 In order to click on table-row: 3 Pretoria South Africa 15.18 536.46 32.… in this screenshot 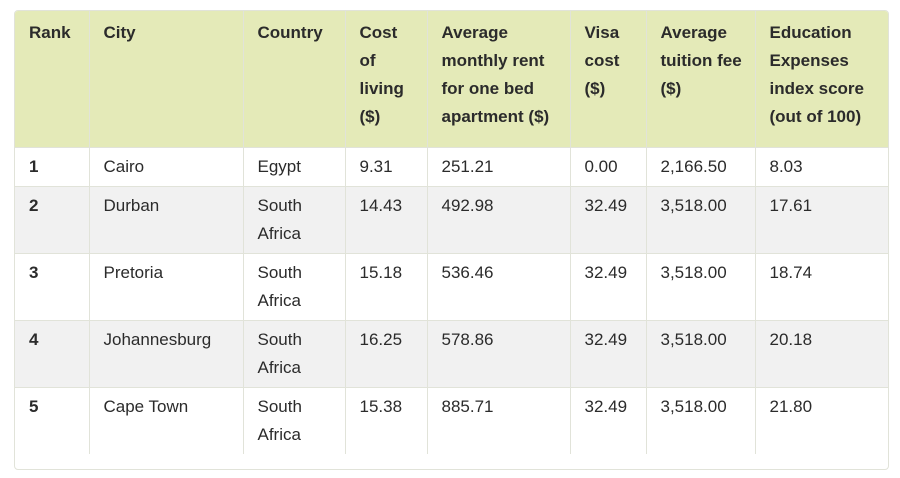, I will do `click(451, 286)`.